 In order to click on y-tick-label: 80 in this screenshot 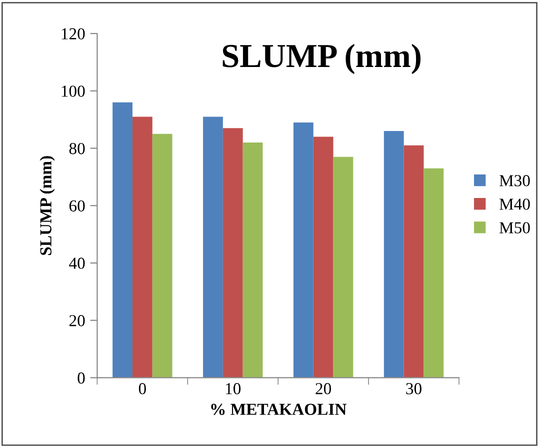, I will do `click(77, 148)`.